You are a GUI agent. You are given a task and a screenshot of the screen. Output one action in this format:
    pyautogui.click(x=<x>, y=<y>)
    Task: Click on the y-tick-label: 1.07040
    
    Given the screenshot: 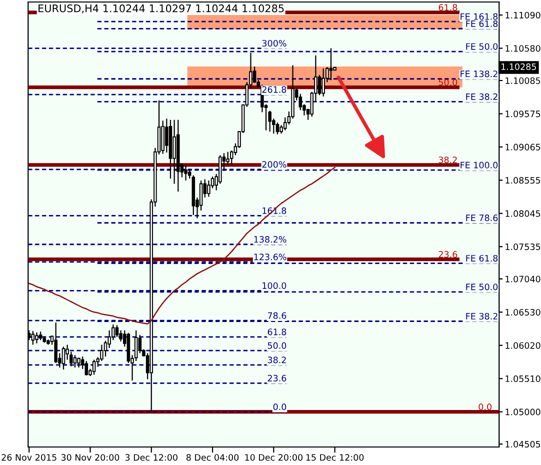 What is the action you would take?
    pyautogui.click(x=523, y=279)
    